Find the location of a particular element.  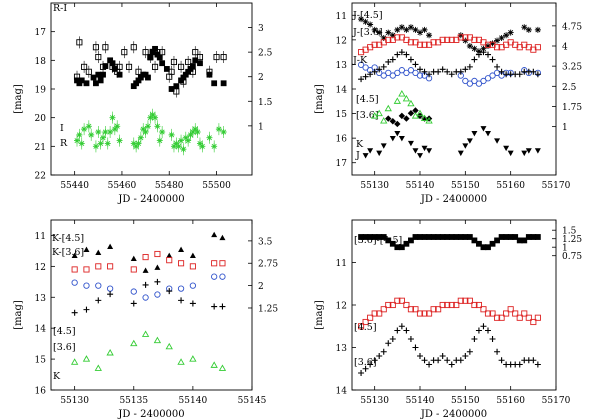

panel2-series-label-5: K is located at coordinates (360, 144).